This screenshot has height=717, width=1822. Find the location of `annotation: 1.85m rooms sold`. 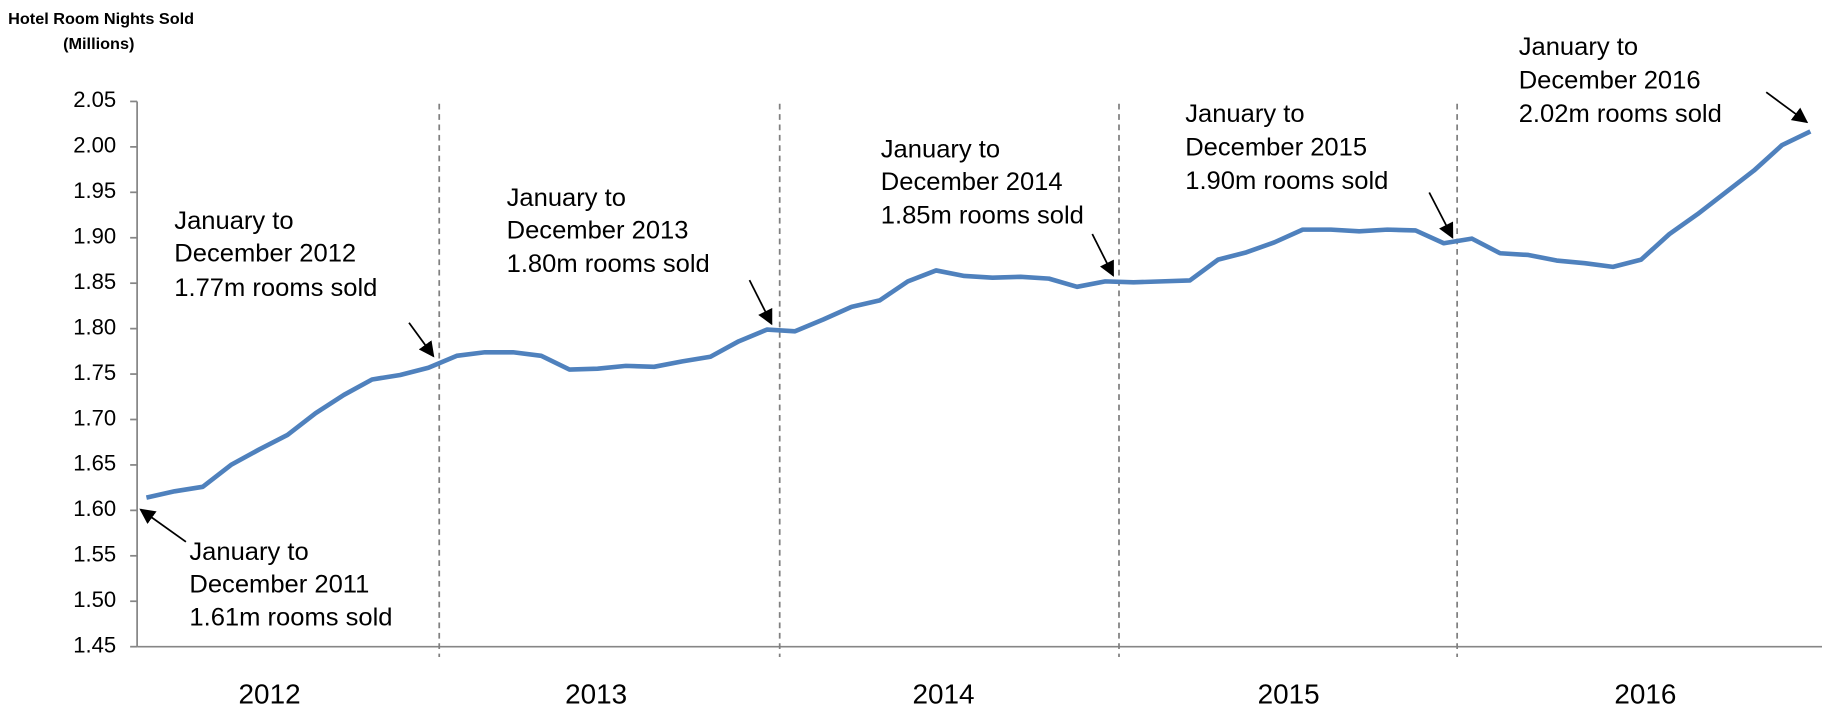

annotation: 1.85m rooms sold is located at coordinates (982, 215).